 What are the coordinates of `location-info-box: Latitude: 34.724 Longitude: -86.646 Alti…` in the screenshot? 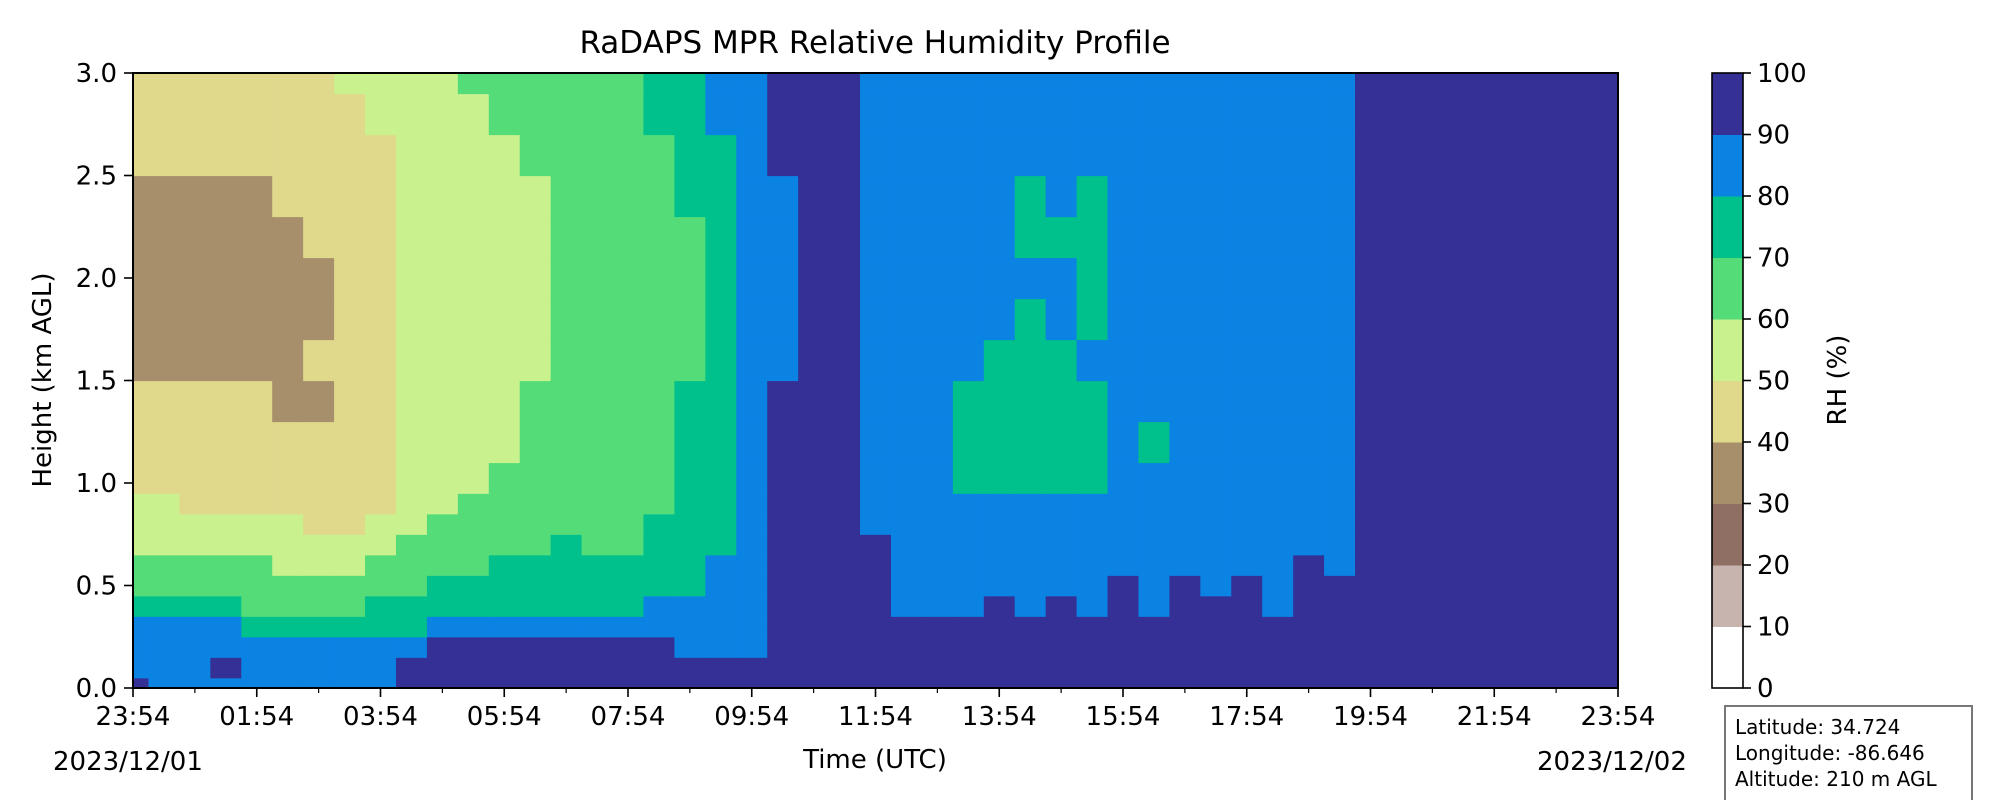 It's located at (1848, 752).